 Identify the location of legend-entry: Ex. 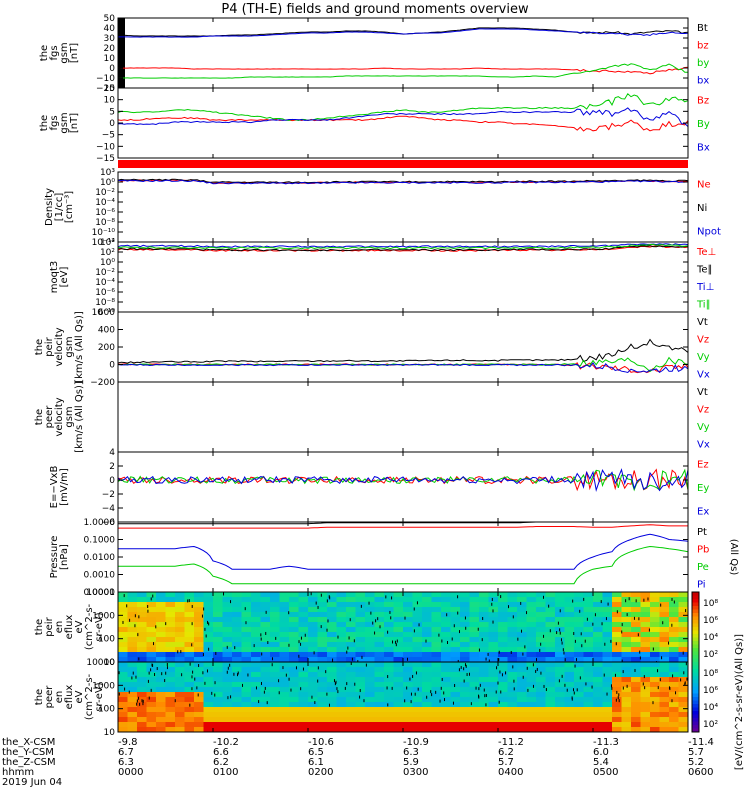
(703, 511).